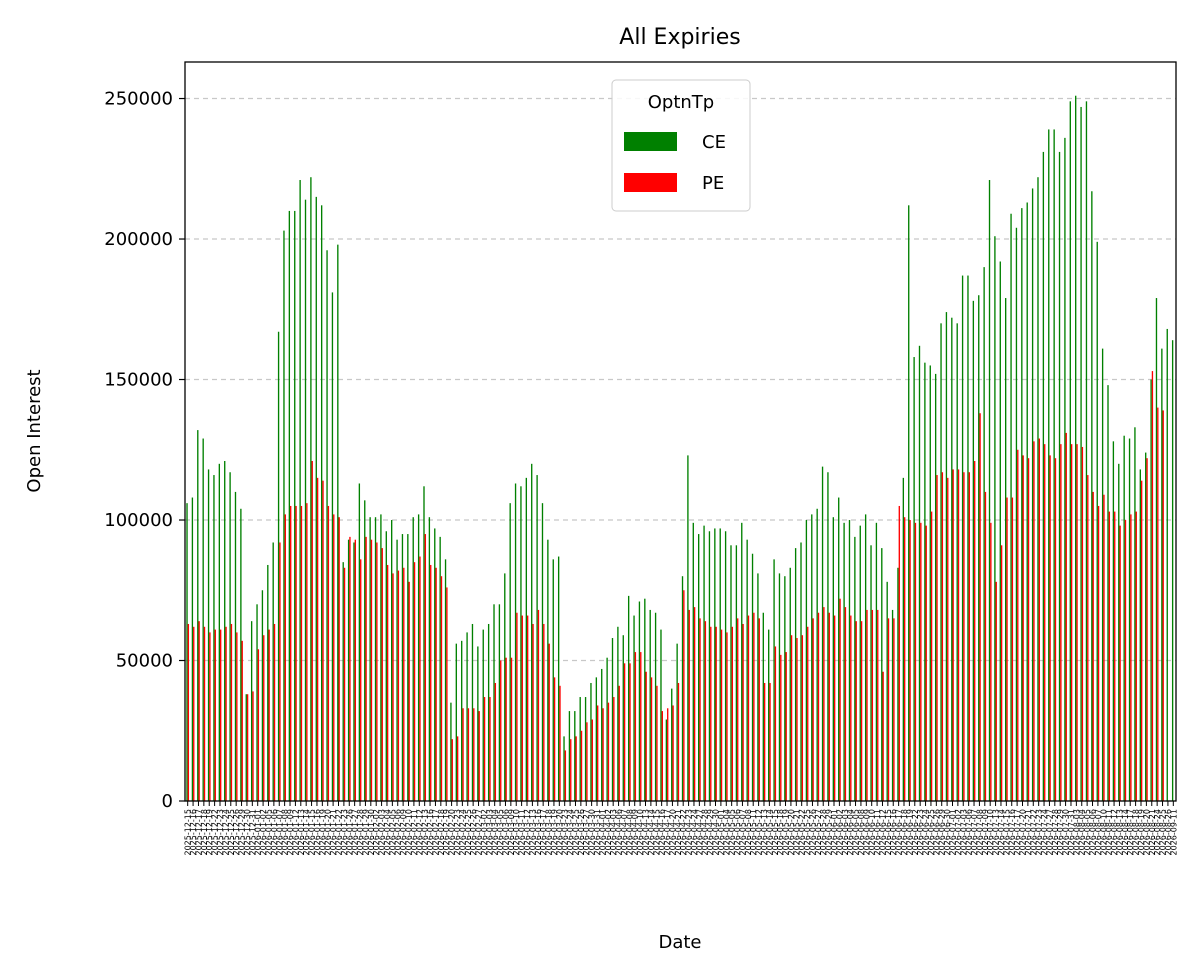 The height and width of the screenshot is (976, 1203). What do you see at coordinates (138, 520) in the screenshot?
I see `y-tick-label-2: 100000` at bounding box center [138, 520].